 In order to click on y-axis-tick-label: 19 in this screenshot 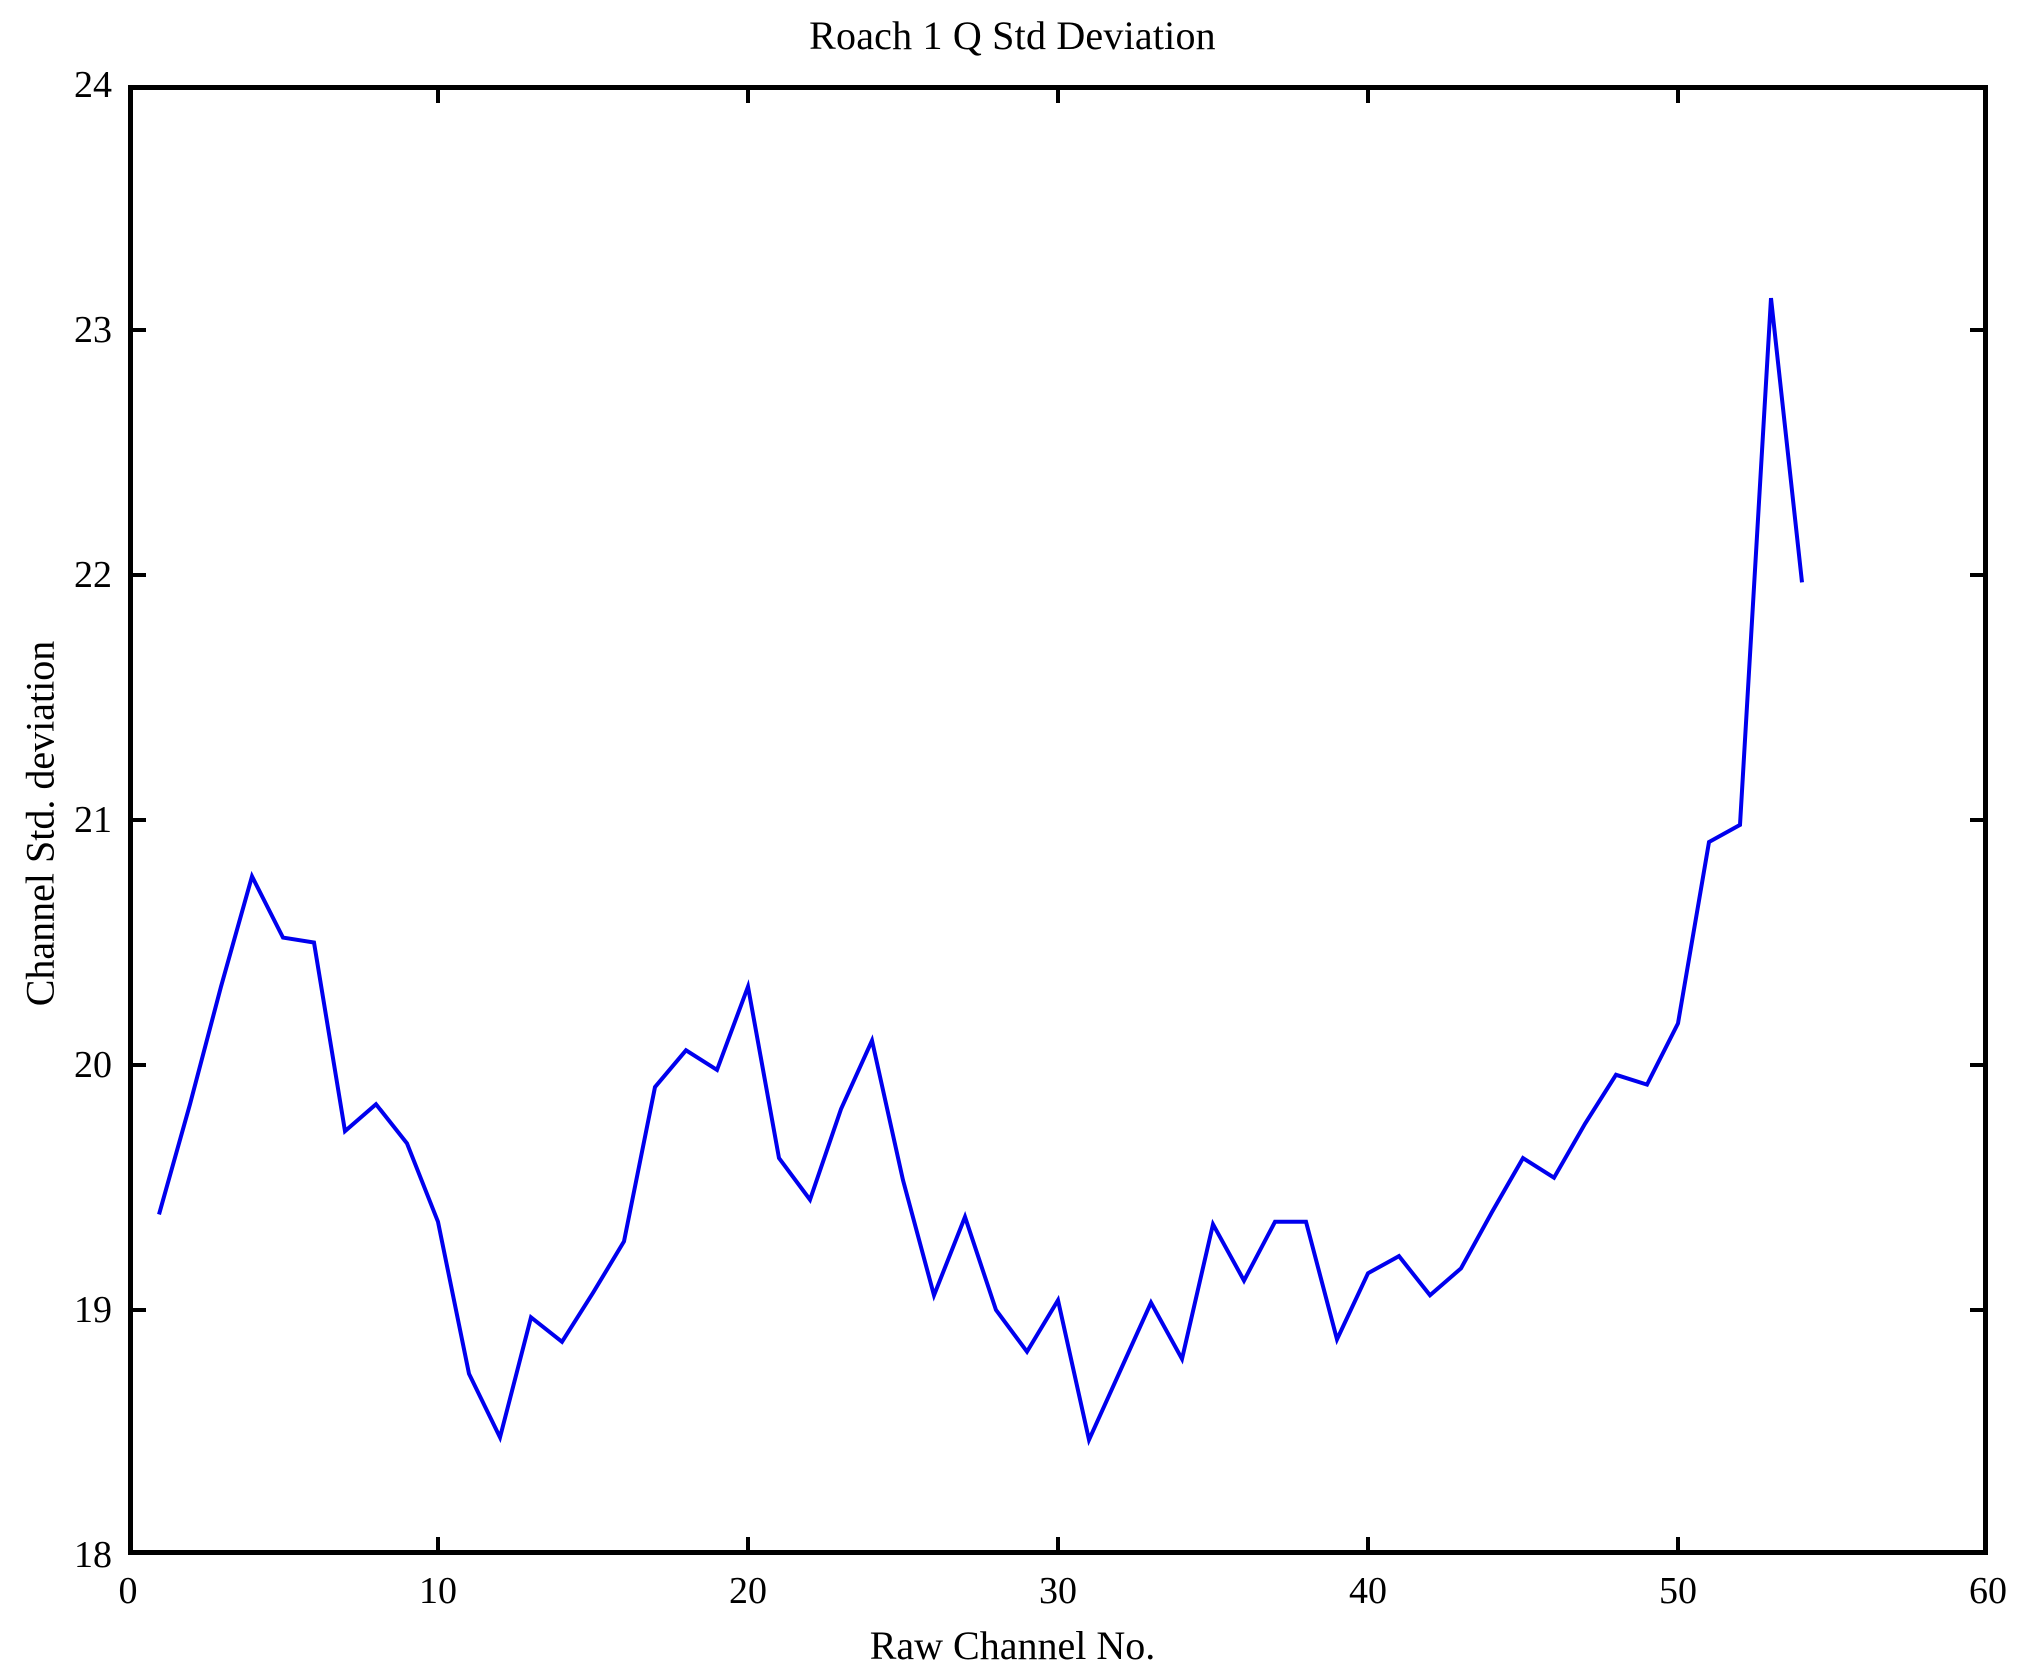, I will do `click(93, 1310)`.